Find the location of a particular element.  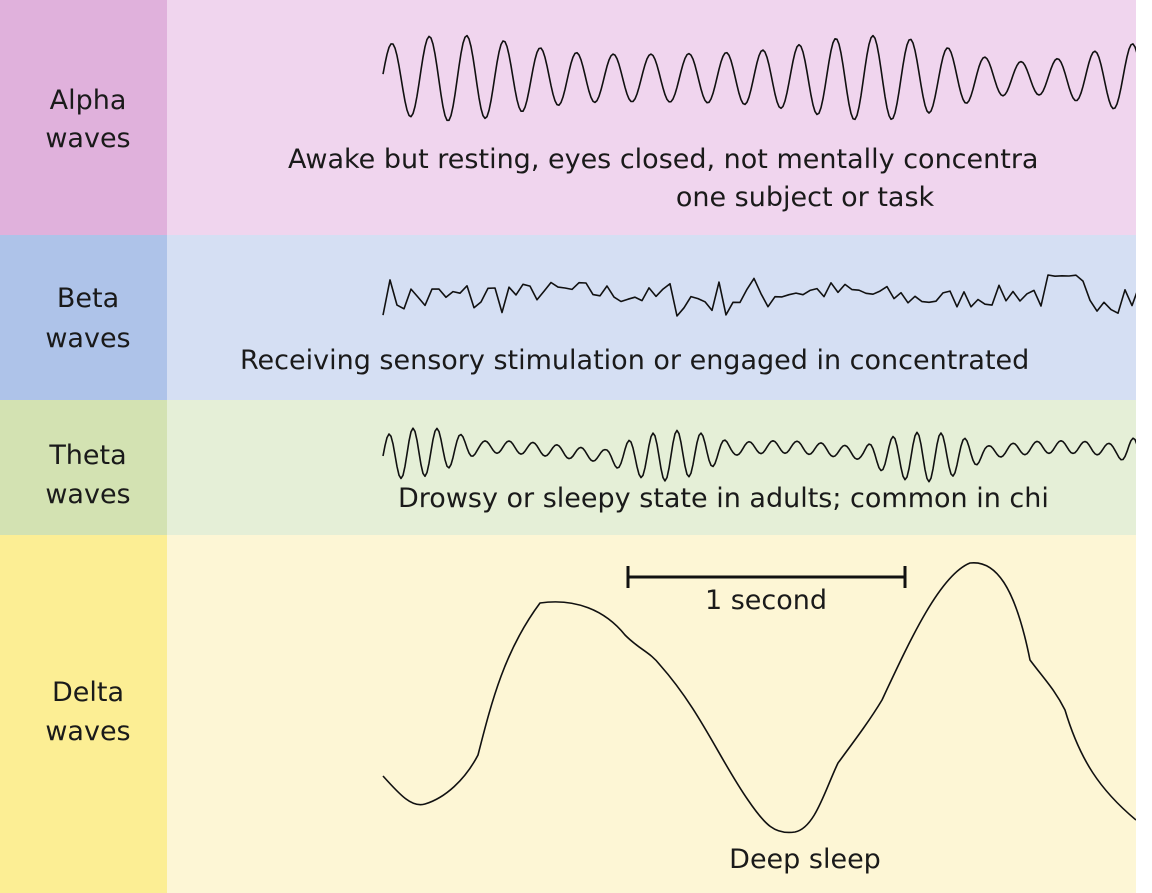

row-label: Alpha is located at coordinates (88, 100).